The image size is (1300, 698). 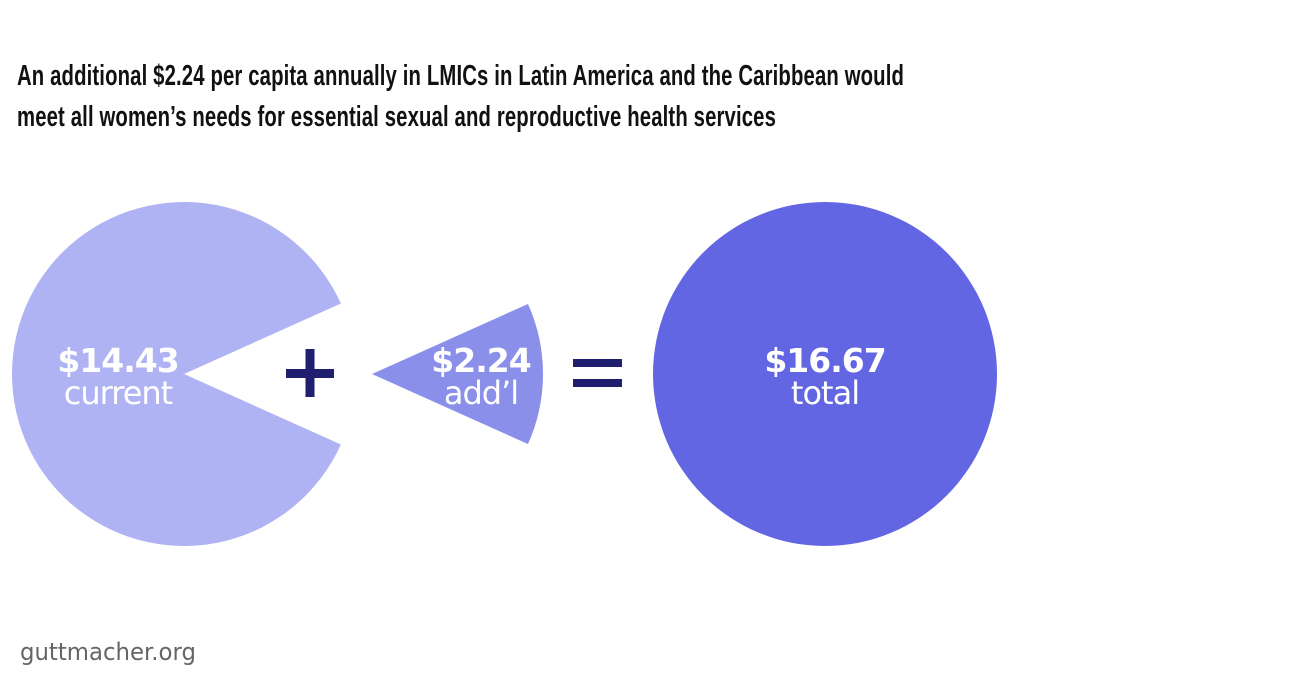 What do you see at coordinates (480, 360) in the screenshot?
I see `additional-value-label: $2.24` at bounding box center [480, 360].